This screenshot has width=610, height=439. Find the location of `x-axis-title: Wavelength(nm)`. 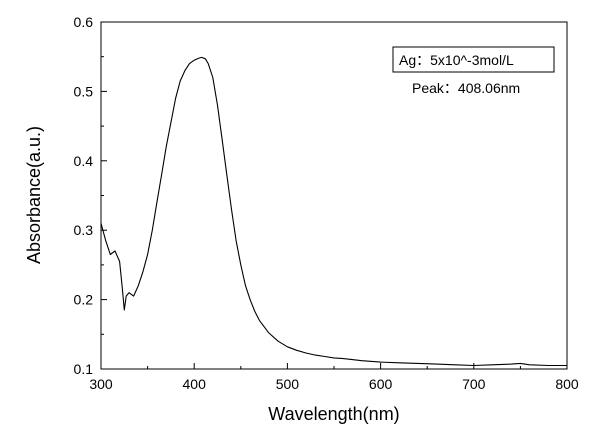

x-axis-title: Wavelength(nm) is located at coordinates (333, 414).